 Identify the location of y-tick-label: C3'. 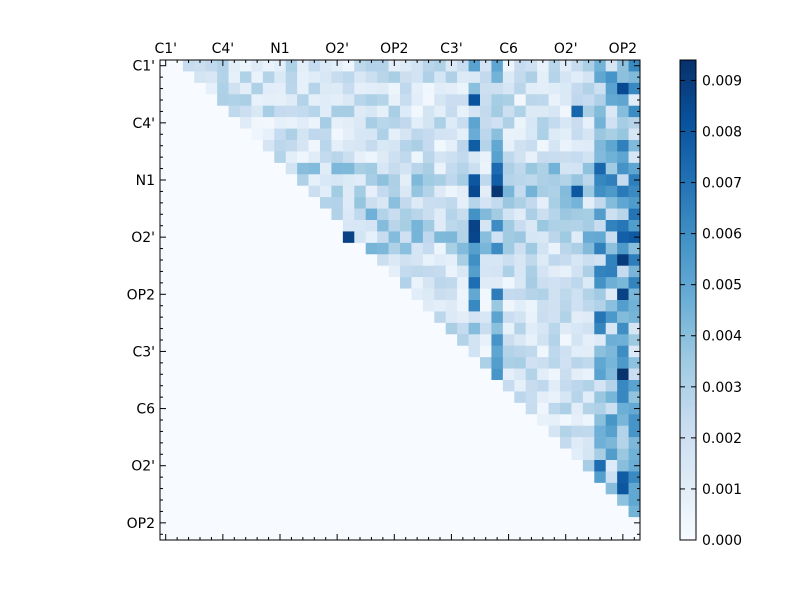
(143, 352).